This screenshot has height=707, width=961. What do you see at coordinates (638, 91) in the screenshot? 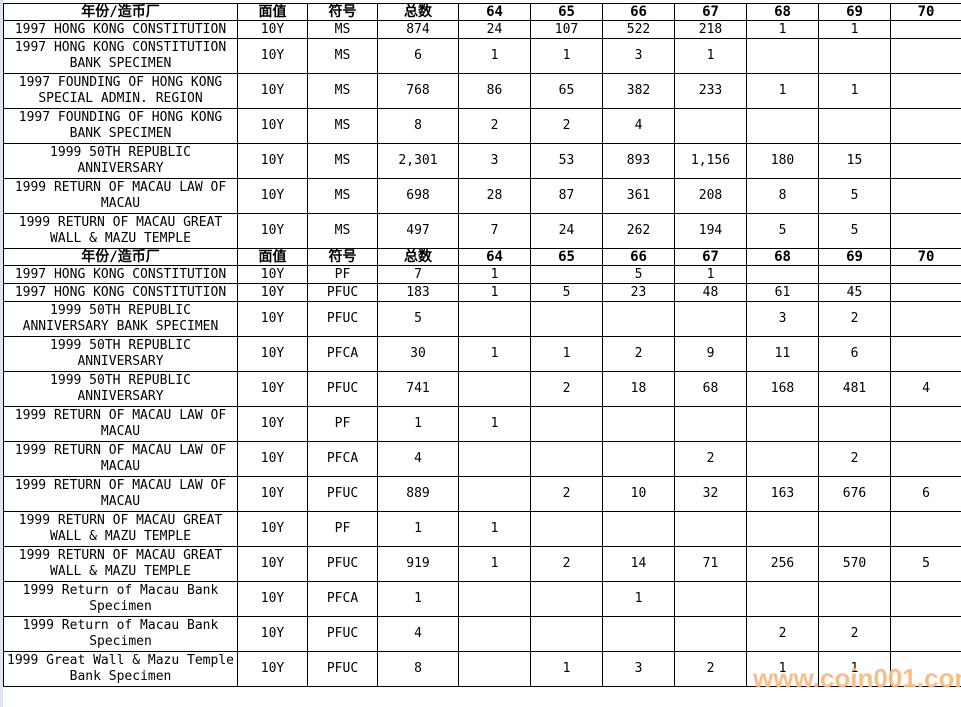
I see `table-cell: 382` at bounding box center [638, 91].